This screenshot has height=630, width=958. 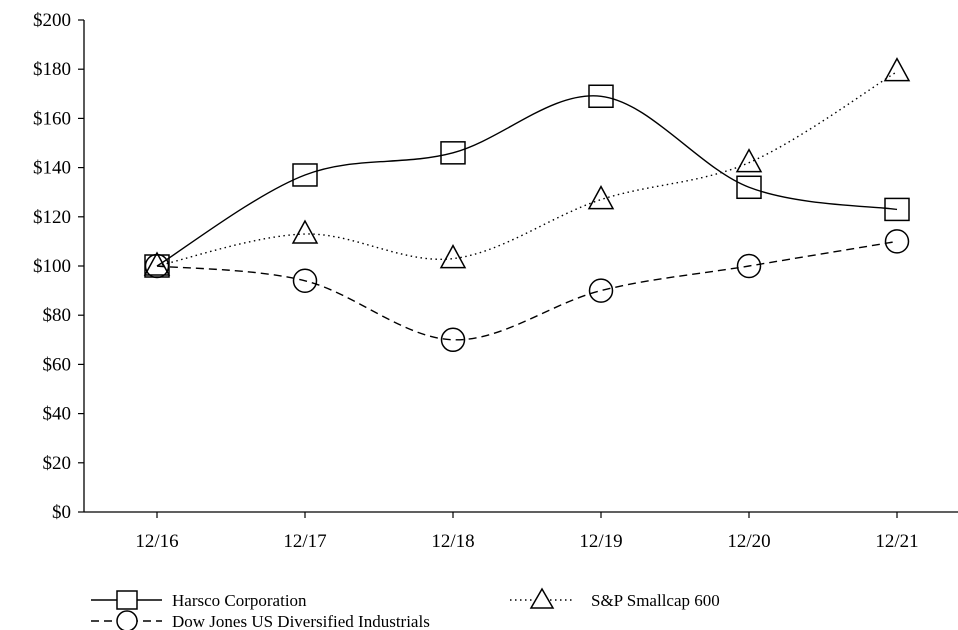 I want to click on x-tick-label: 12/20, so click(x=748, y=541).